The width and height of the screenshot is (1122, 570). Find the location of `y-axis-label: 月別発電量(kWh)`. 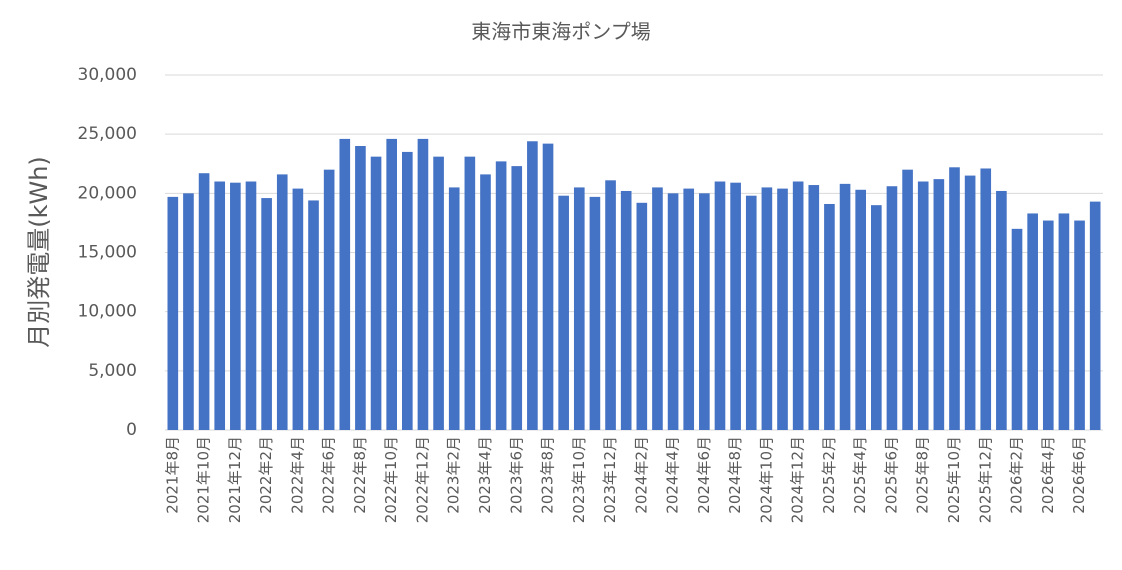

y-axis-label: 月別発電量(kWh) is located at coordinates (39, 252).